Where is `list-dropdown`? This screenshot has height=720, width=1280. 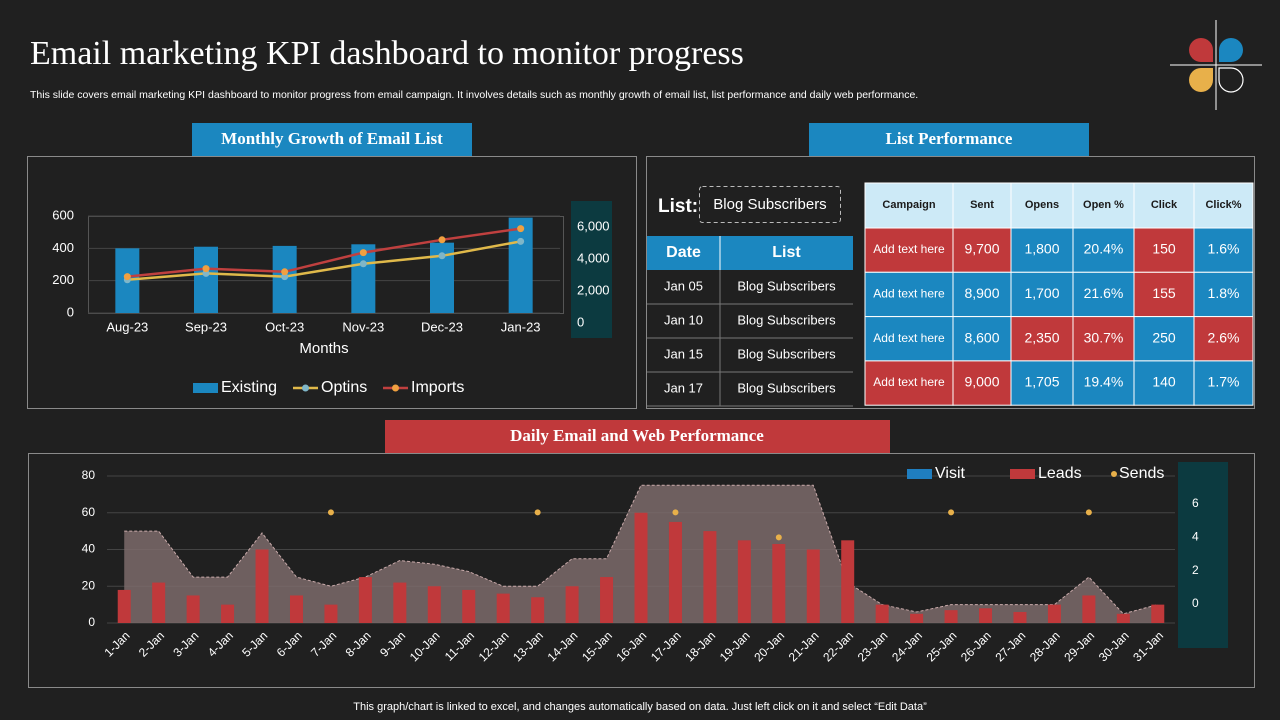
list-dropdown is located at coordinates (770, 204).